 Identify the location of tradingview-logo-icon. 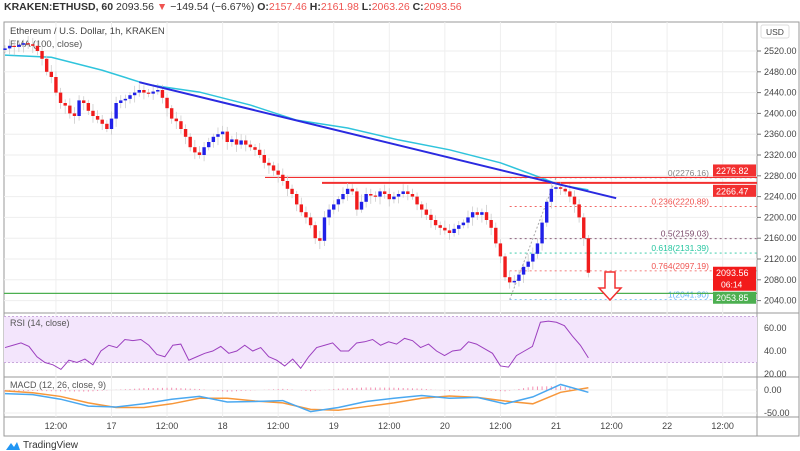
(13, 445).